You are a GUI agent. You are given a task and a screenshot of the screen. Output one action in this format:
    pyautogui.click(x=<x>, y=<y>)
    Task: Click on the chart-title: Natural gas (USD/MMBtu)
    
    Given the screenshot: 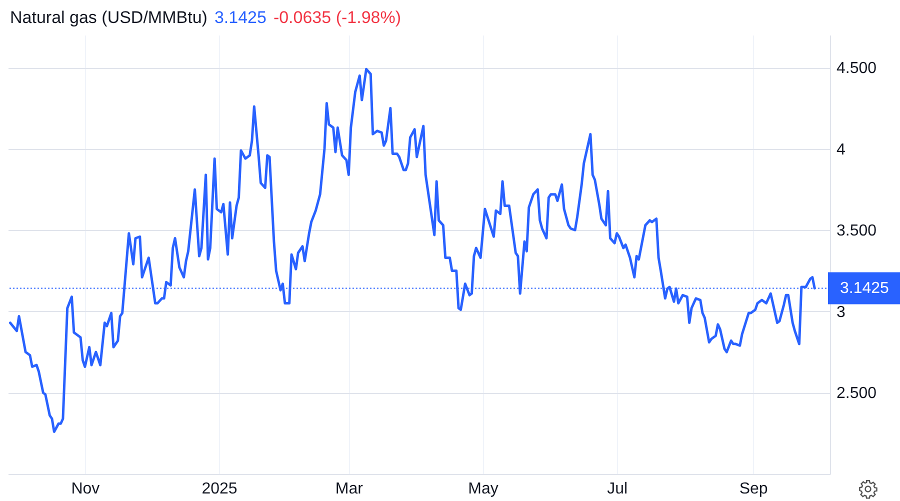 What is the action you would take?
    pyautogui.click(x=109, y=17)
    